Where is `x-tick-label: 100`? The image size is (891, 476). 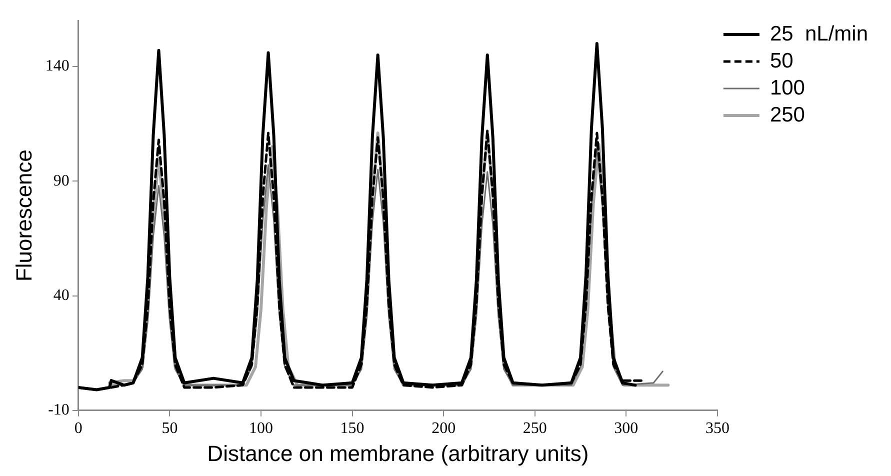
x-tick-label: 100 is located at coordinates (260, 429).